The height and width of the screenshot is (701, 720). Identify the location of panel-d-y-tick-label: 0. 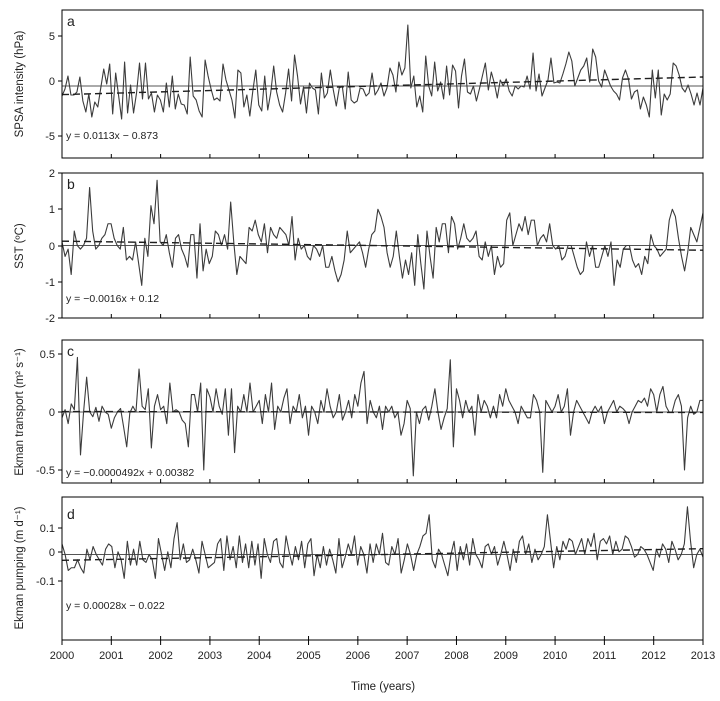
(52, 553).